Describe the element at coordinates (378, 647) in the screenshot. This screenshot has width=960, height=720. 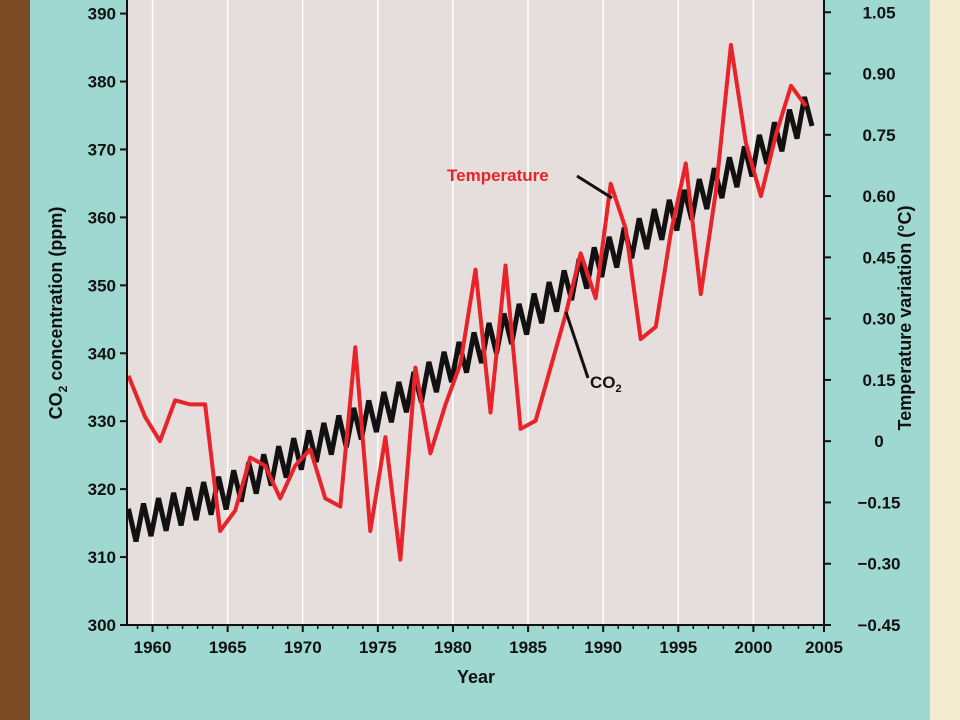
I see `x-tick-label: 1975` at that location.